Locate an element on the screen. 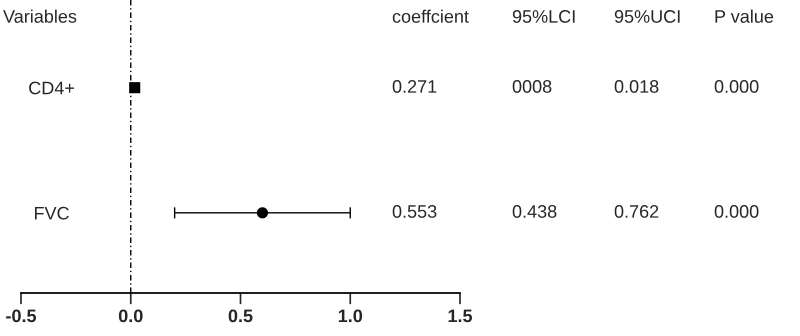  text: 95%UCI is located at coordinates (647, 16).